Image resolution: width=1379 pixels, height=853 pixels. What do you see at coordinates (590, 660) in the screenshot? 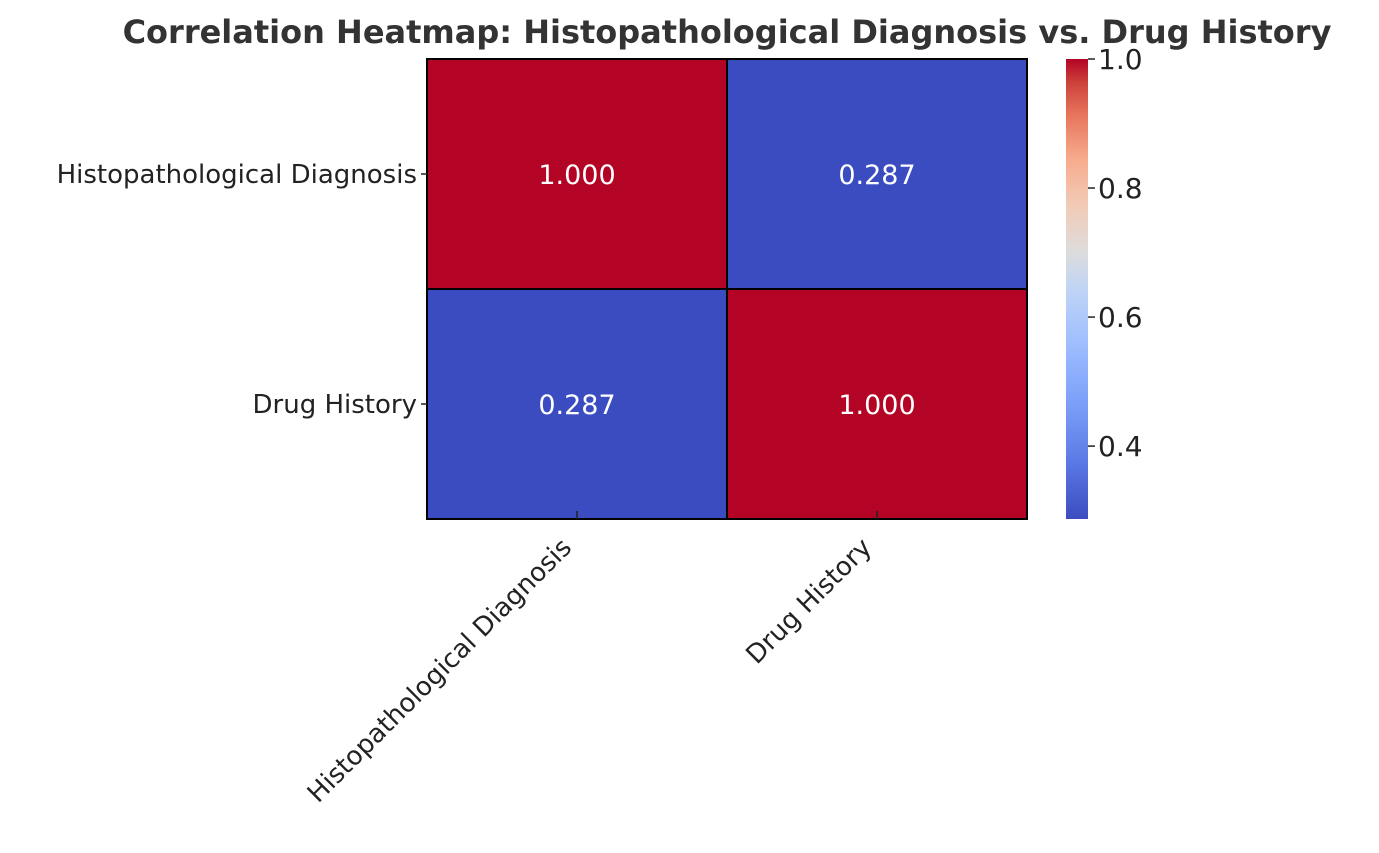
I see `x-axis-labels: Histopathological Diagnosis Drug History` at bounding box center [590, 660].